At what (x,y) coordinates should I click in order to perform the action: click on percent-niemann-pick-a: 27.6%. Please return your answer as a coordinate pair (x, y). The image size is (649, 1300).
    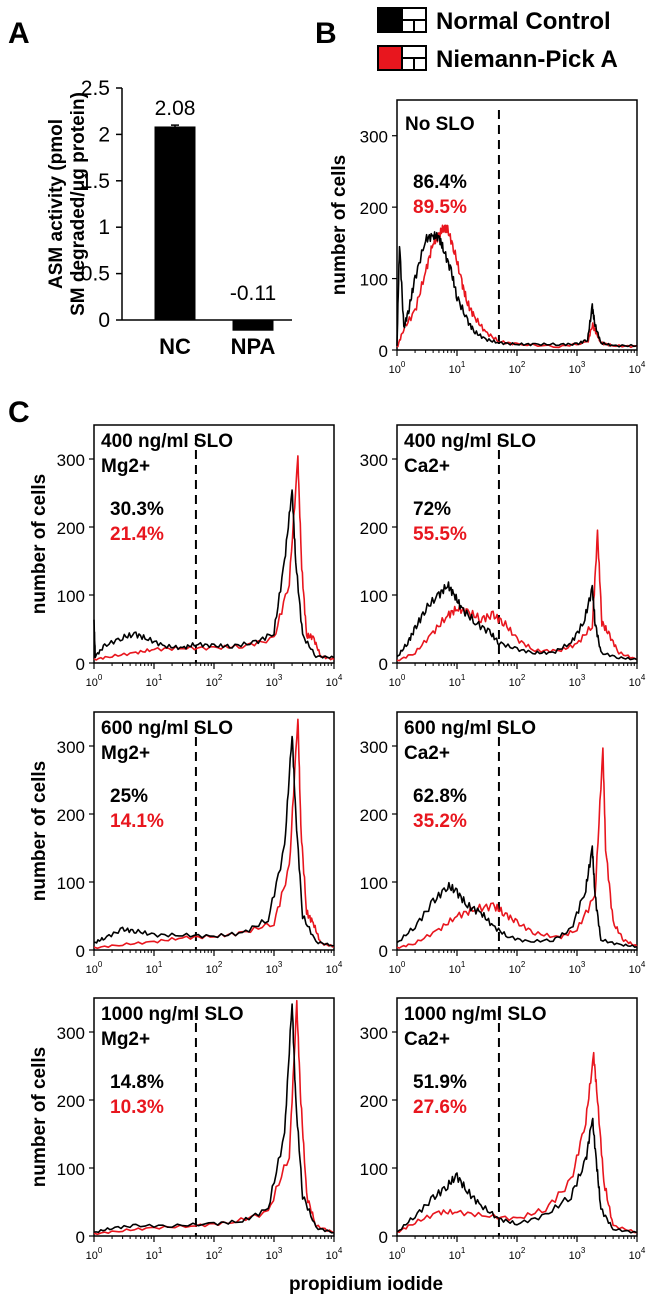
    Looking at the image, I should click on (440, 1107).